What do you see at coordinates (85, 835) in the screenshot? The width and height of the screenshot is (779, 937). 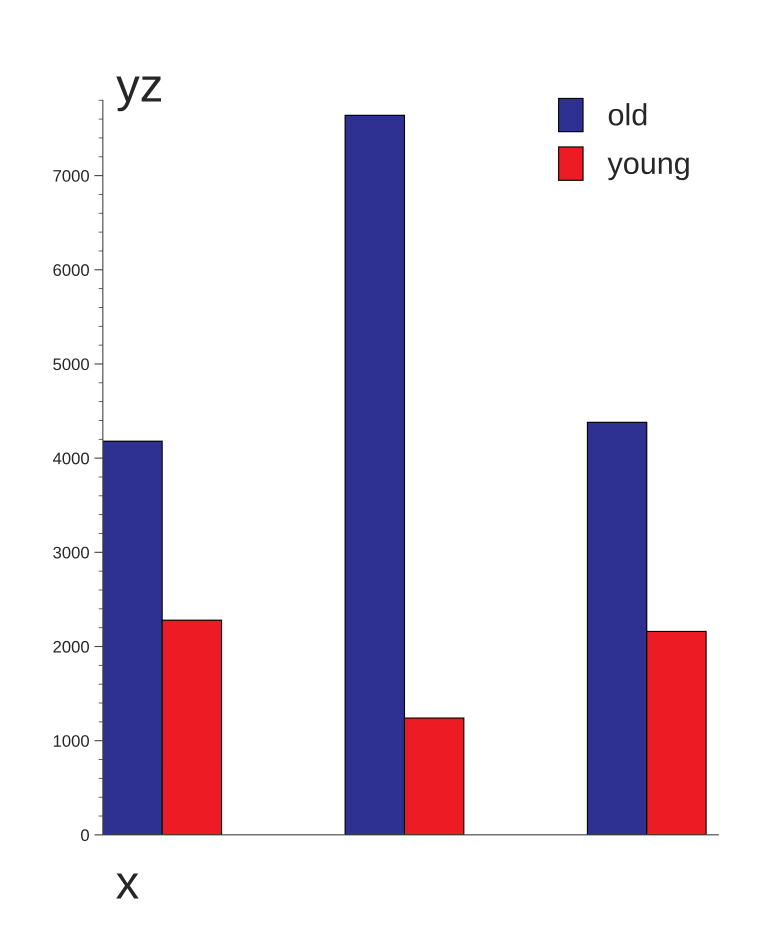 I see `y-tick-label: 0` at bounding box center [85, 835].